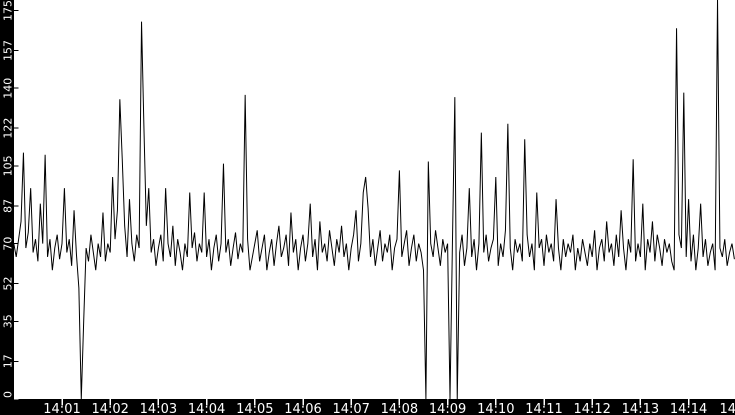 Image resolution: width=735 pixels, height=415 pixels. I want to click on y-tick-label: 175, so click(7, 10).